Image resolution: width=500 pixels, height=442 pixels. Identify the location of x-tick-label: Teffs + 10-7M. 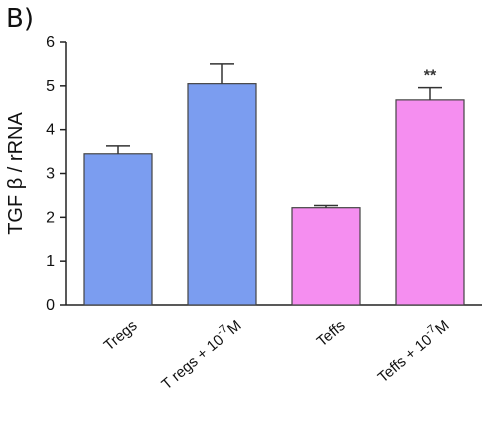
(413, 351).